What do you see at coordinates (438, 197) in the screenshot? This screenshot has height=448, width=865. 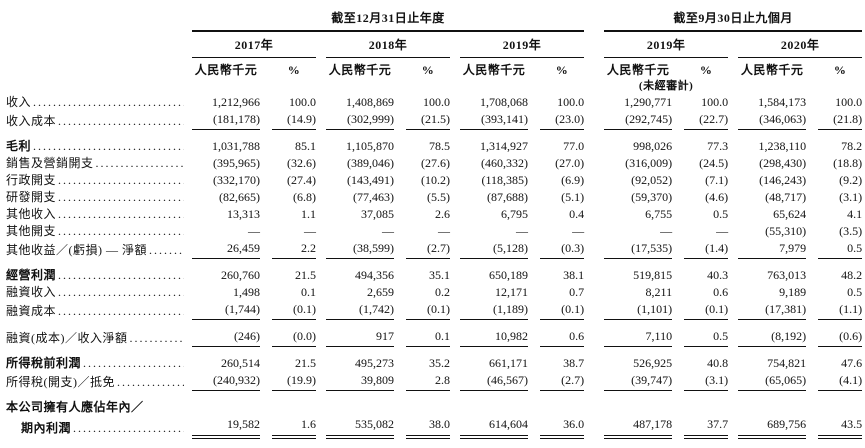 I see `cell-percent: (5.5)` at bounding box center [438, 197].